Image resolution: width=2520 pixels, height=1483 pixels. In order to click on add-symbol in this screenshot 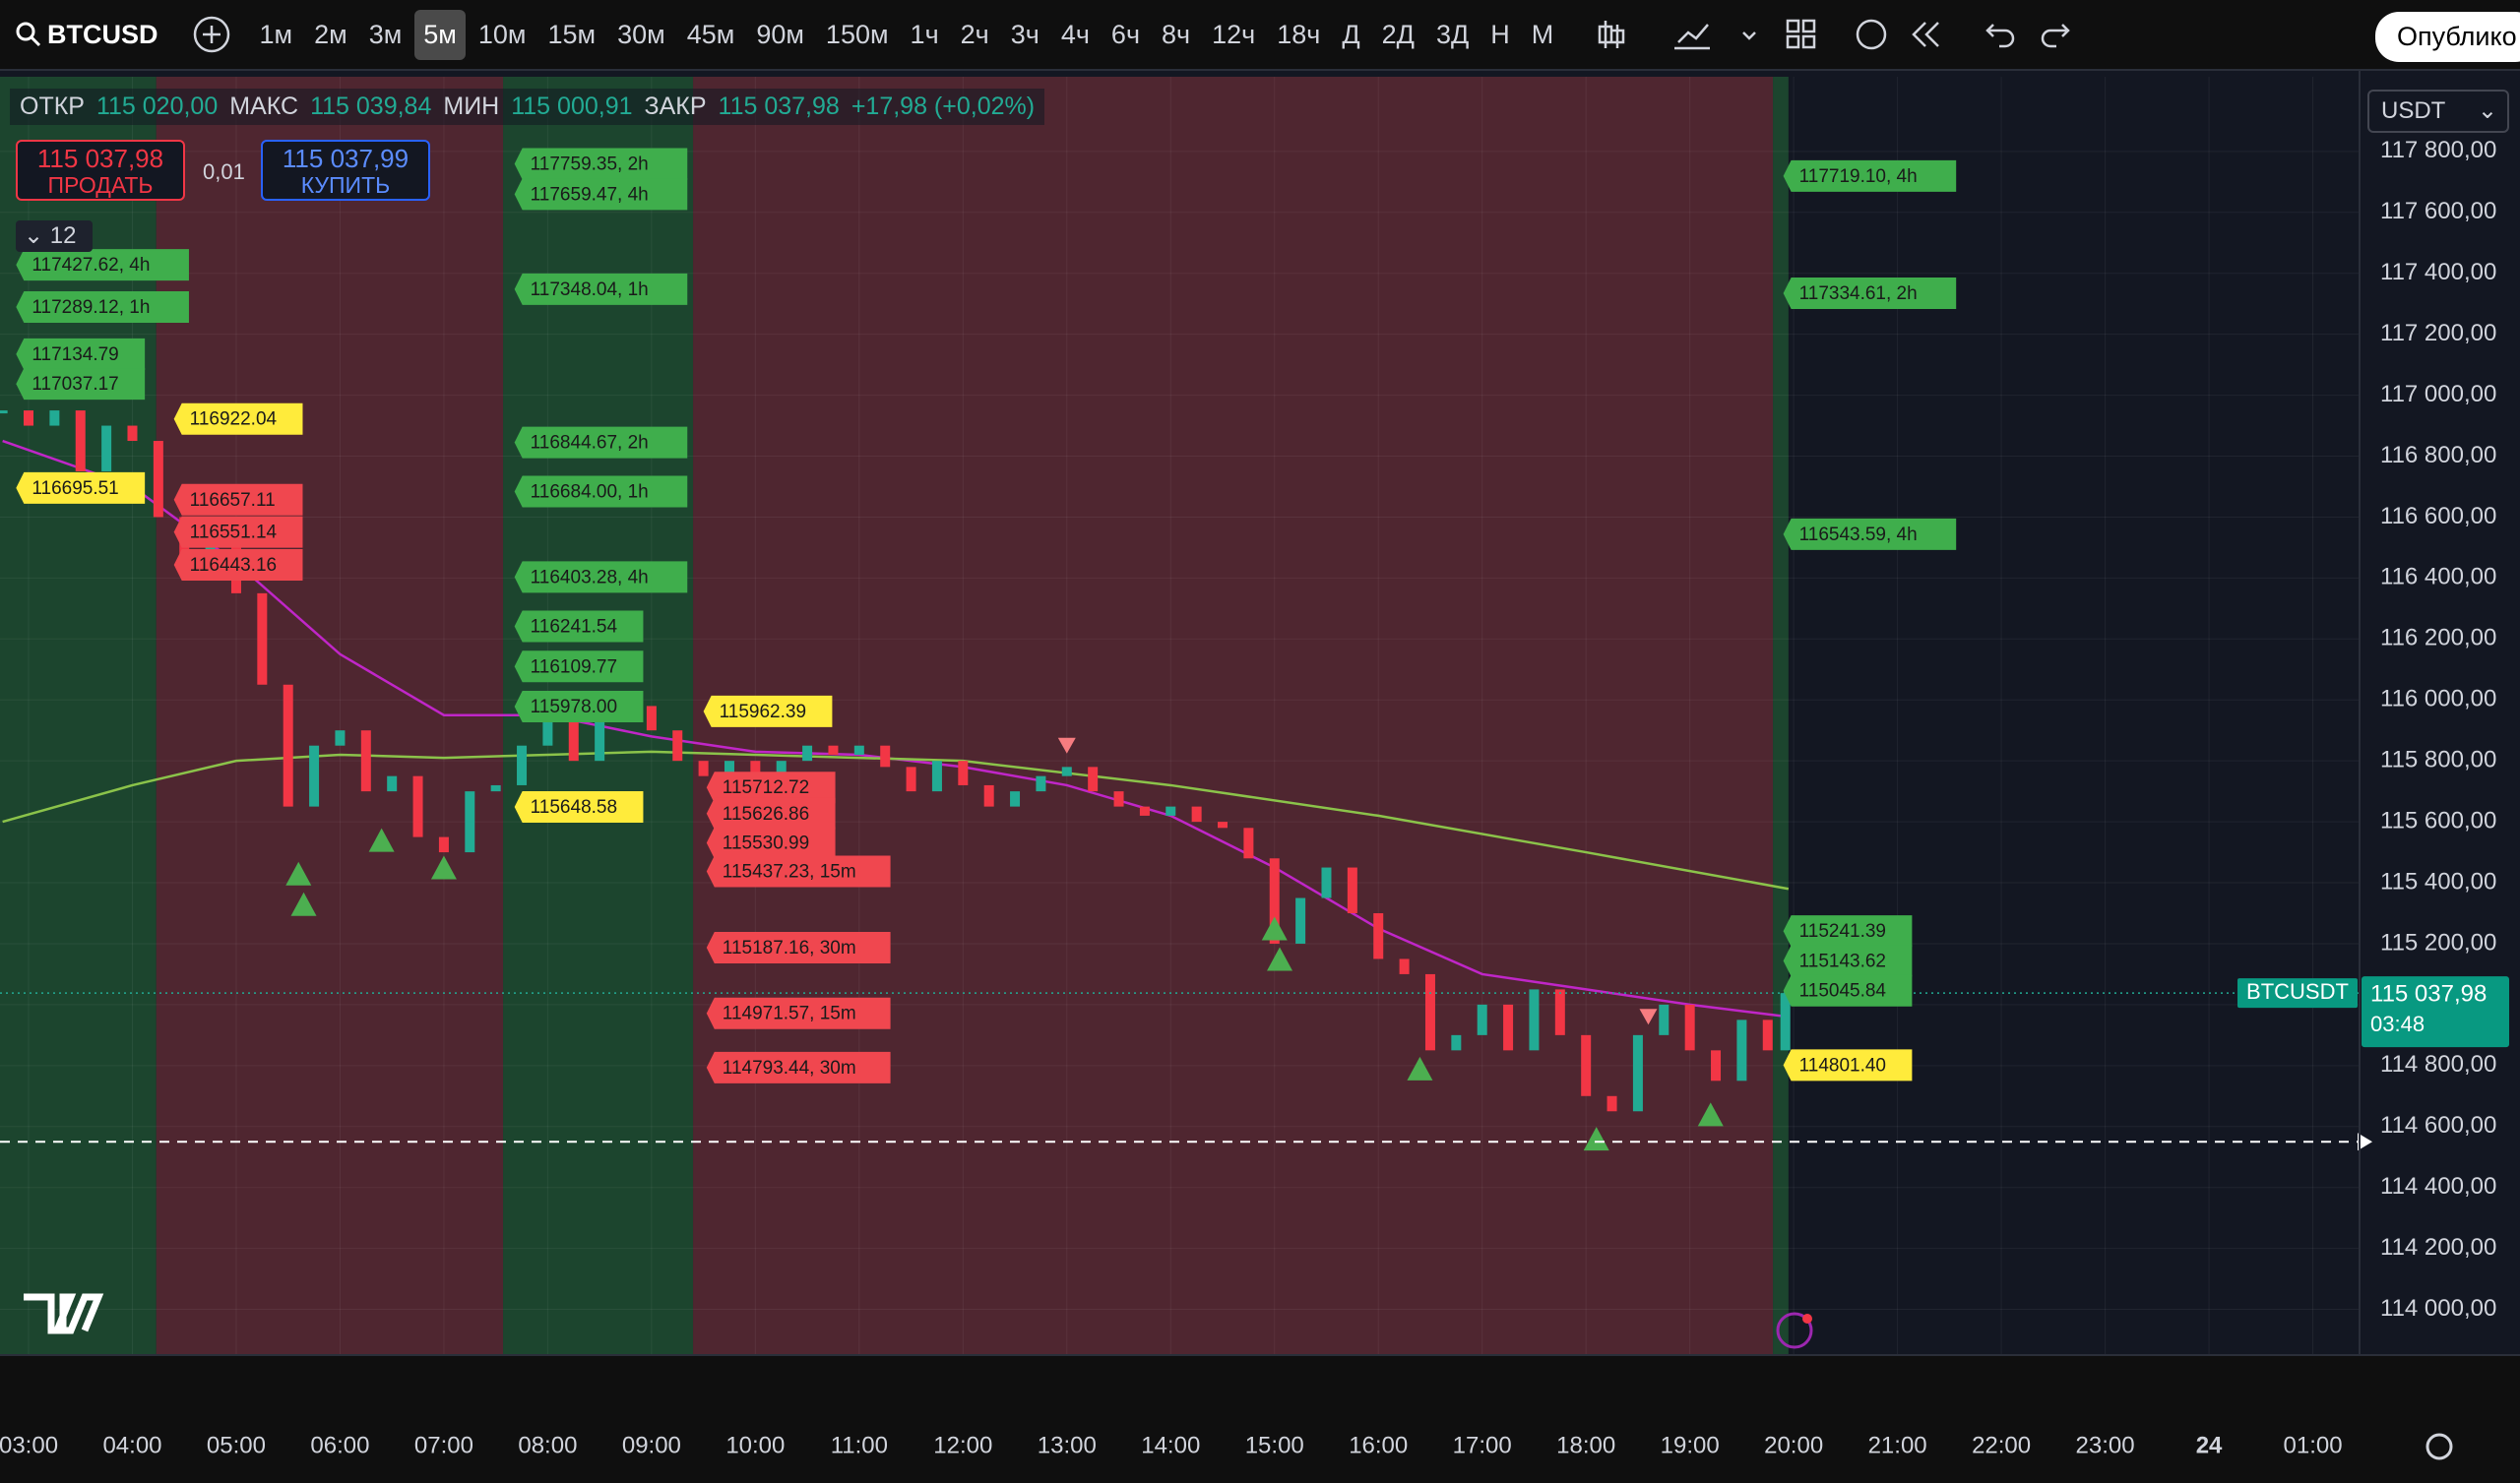, I will do `click(211, 34)`.